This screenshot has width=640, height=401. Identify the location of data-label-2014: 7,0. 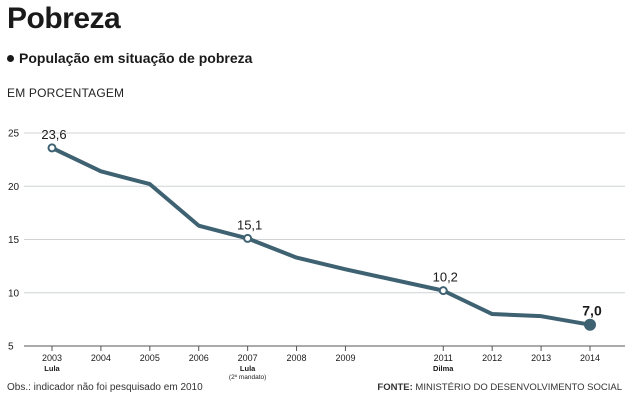
(592, 311).